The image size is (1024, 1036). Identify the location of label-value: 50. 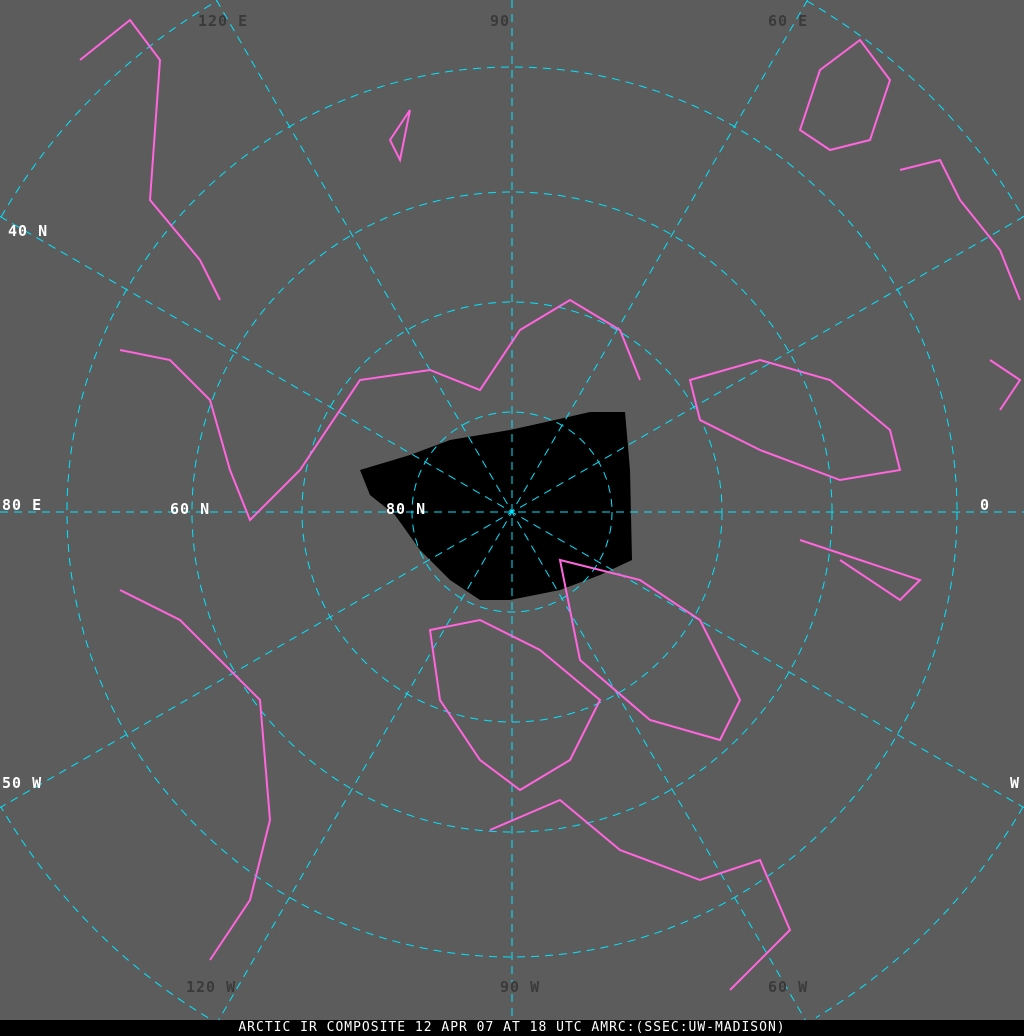
(12, 783).